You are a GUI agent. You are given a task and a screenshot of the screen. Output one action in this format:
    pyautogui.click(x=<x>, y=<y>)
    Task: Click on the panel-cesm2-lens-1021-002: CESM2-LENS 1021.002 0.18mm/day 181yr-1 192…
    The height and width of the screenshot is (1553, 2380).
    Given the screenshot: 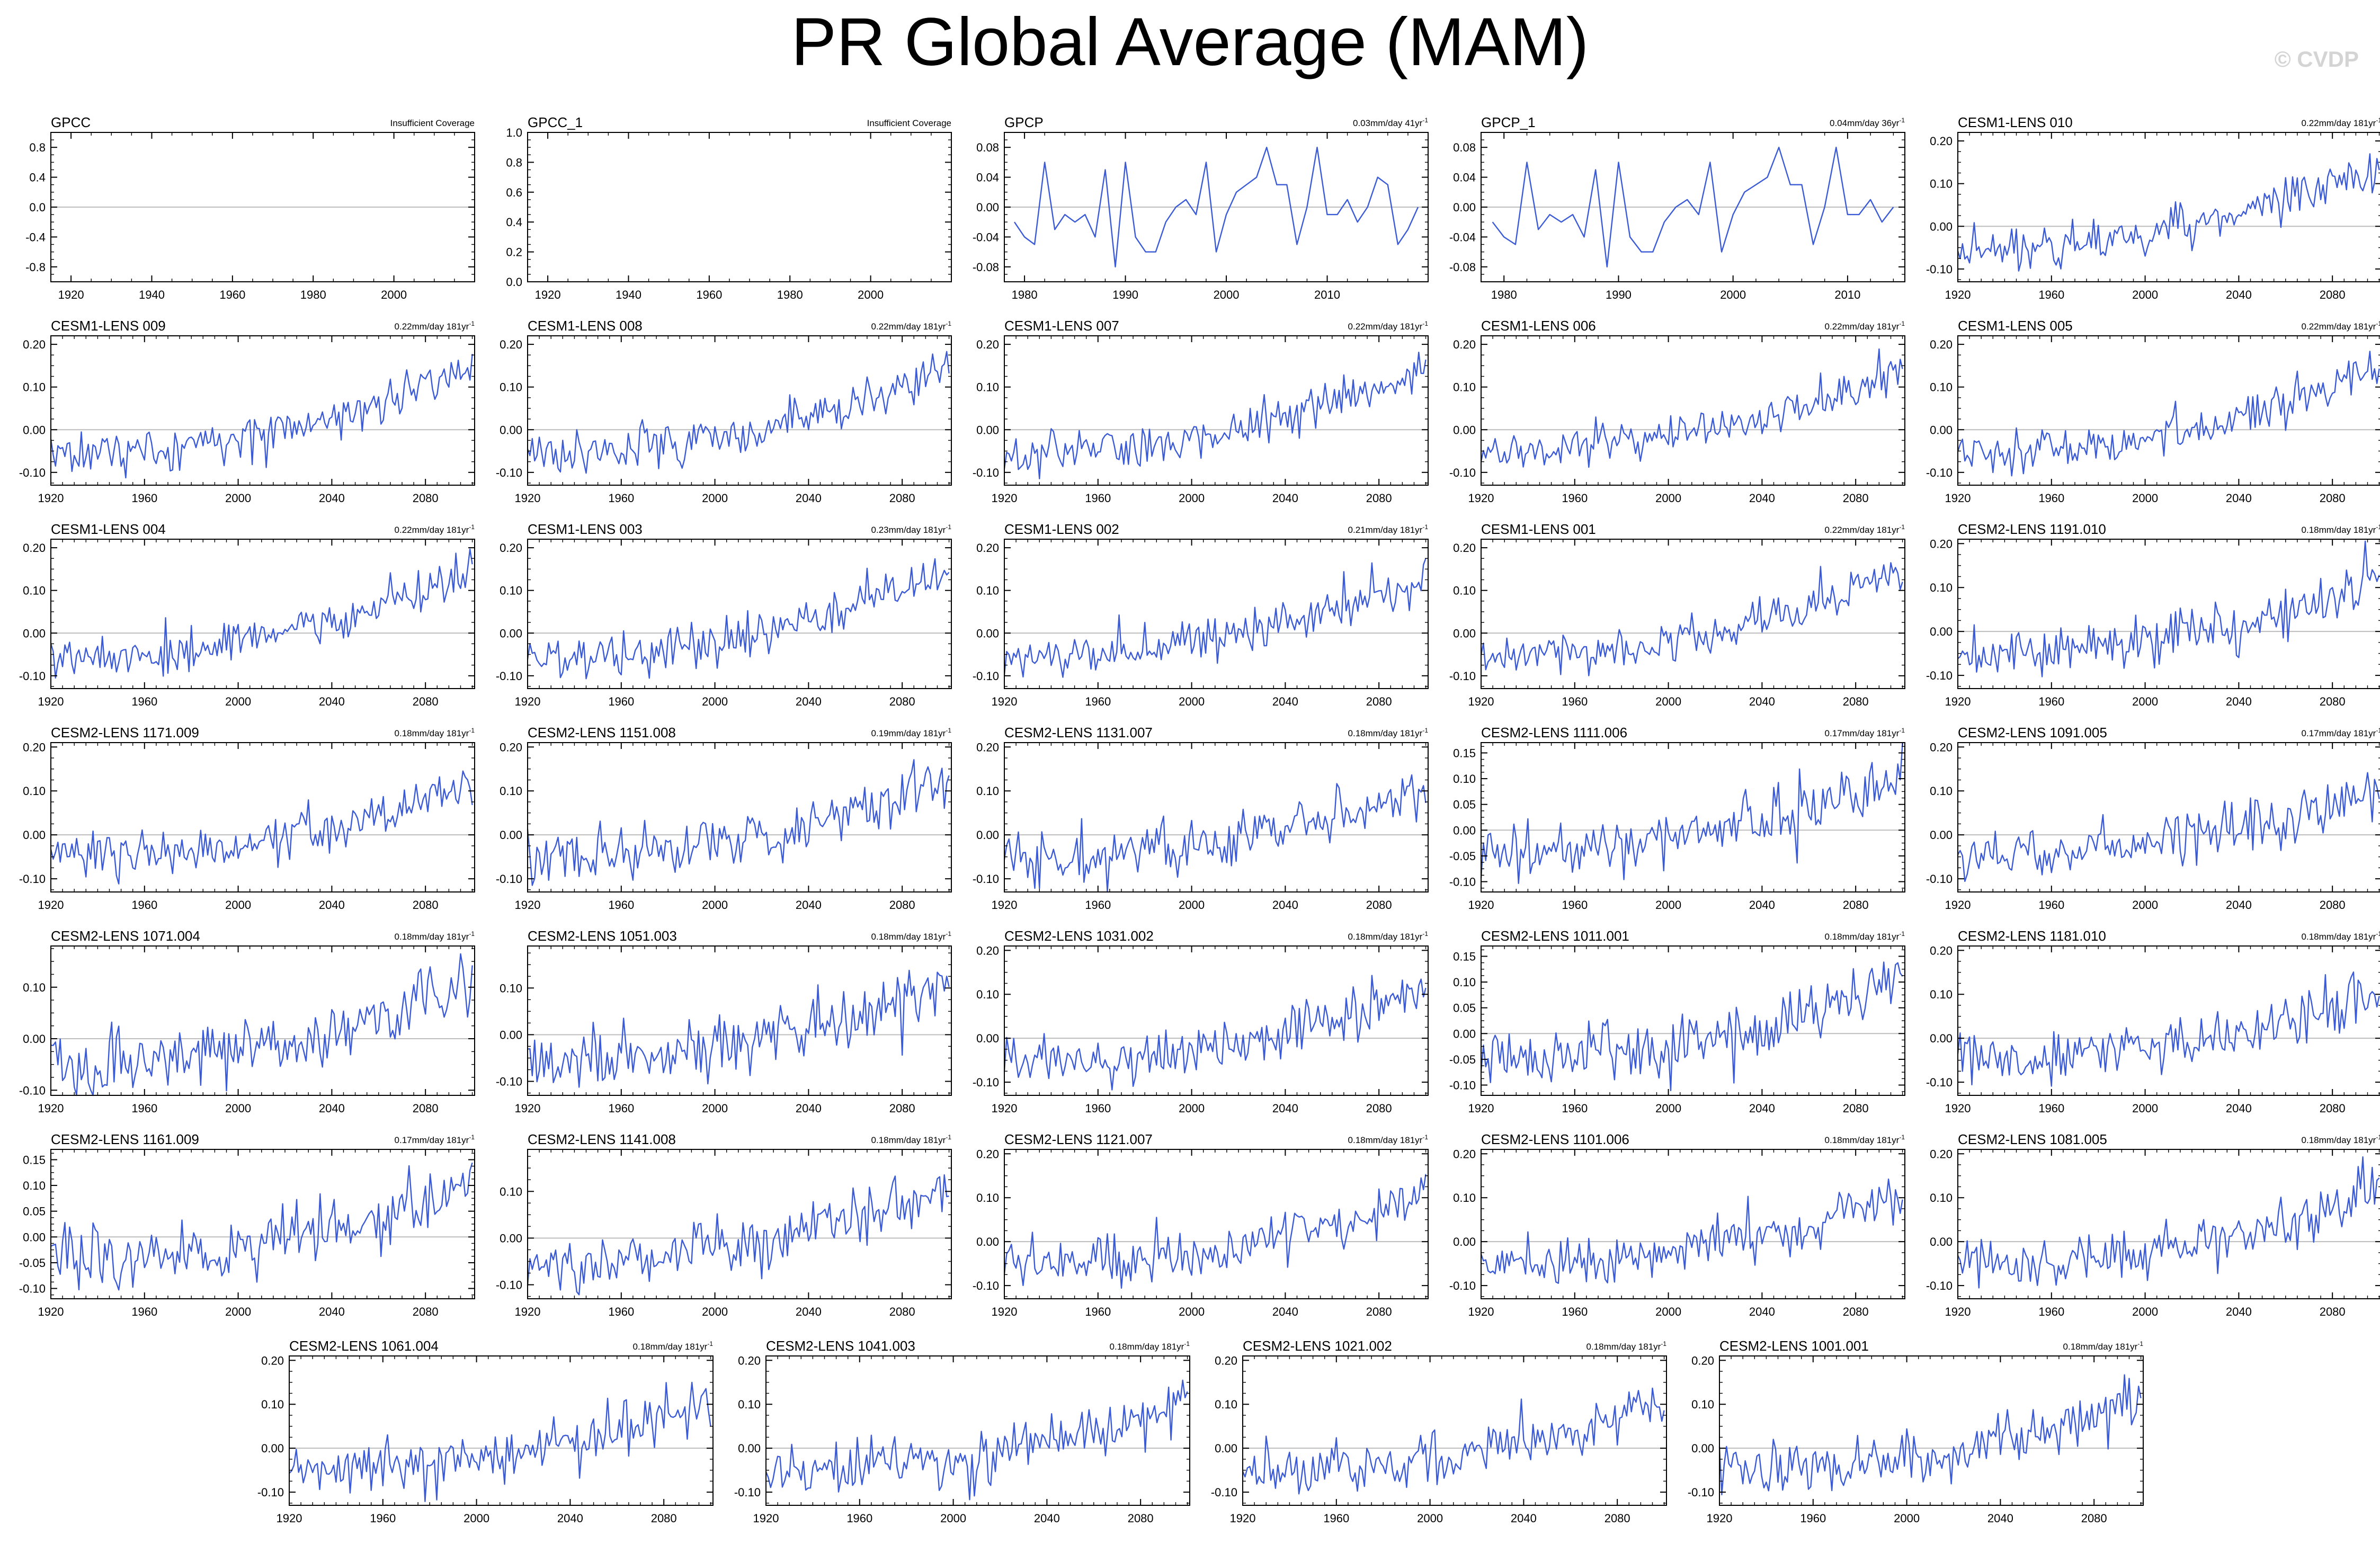 What is the action you would take?
    pyautogui.click(x=1439, y=1431)
    